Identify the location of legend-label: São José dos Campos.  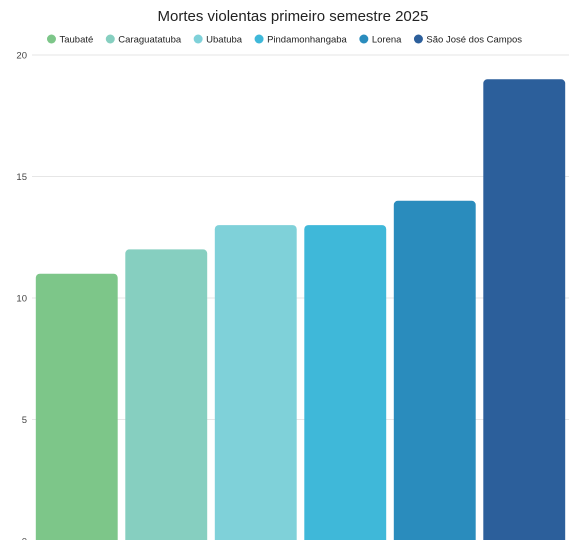
(474, 39).